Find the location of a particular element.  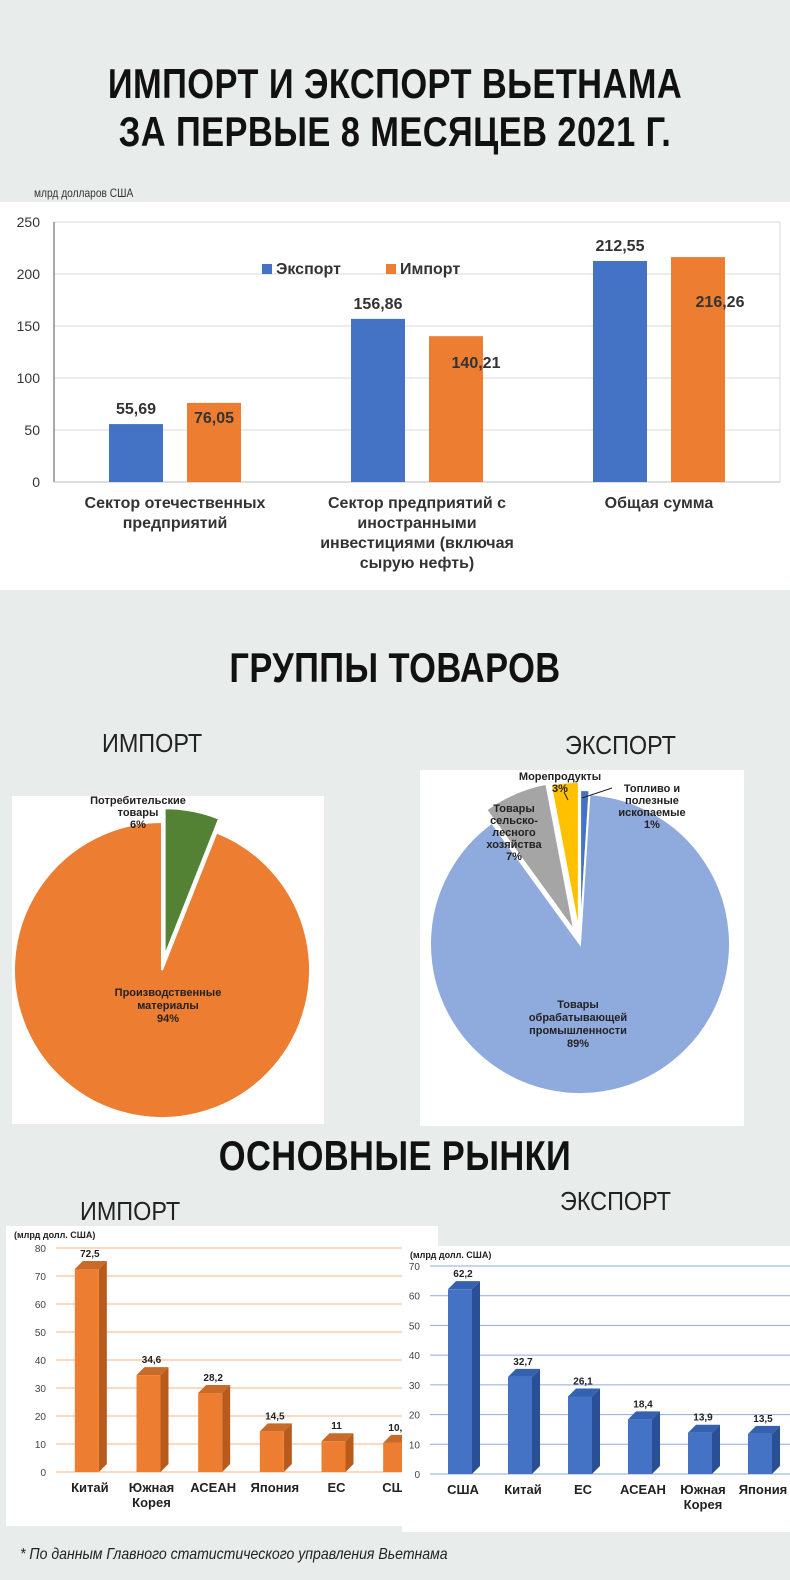

slice-label-manufacturing: Товары обрабатывающей промышленности 89% is located at coordinates (578, 1024).